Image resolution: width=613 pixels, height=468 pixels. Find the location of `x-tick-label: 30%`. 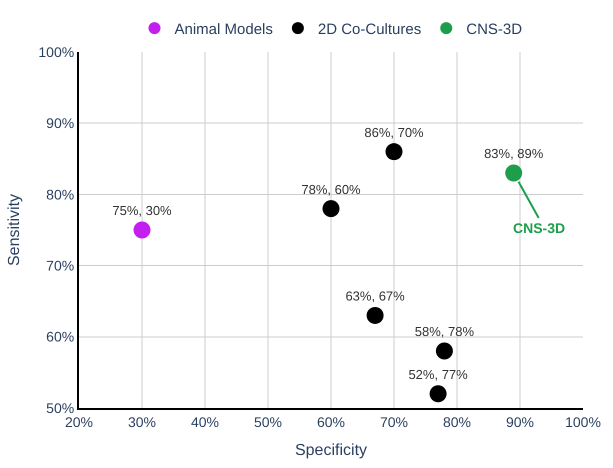

x-tick-label: 30% is located at coordinates (142, 422).